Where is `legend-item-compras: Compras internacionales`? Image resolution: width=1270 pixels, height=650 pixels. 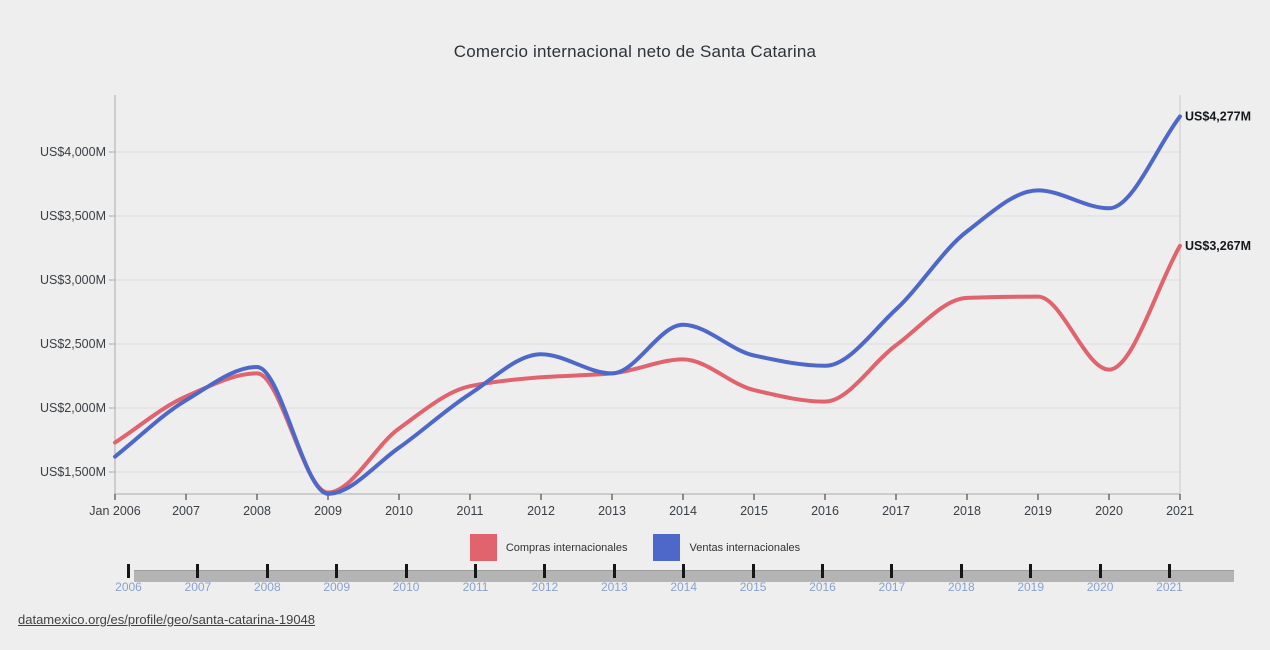 legend-item-compras: Compras internacionales is located at coordinates (548, 547).